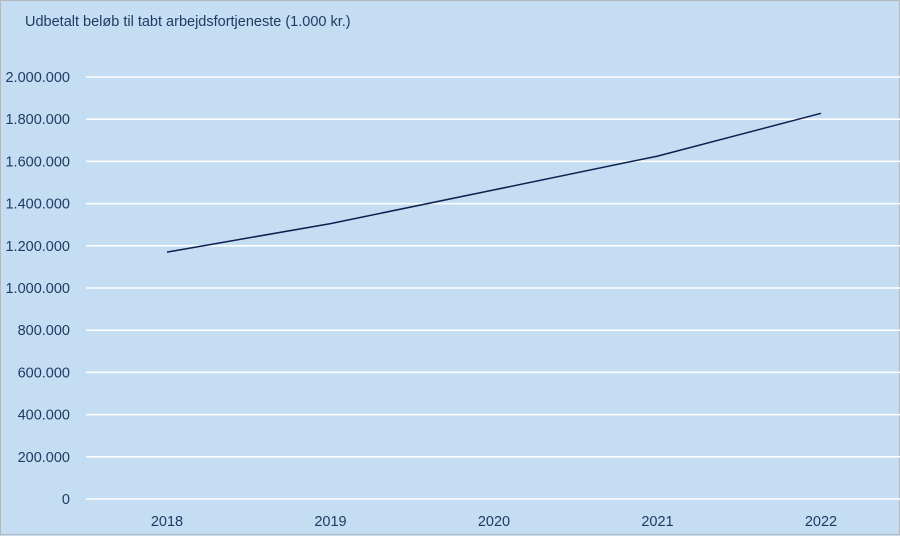 The width and height of the screenshot is (900, 536). What do you see at coordinates (494, 522) in the screenshot?
I see `x-tick-label: 2020` at bounding box center [494, 522].